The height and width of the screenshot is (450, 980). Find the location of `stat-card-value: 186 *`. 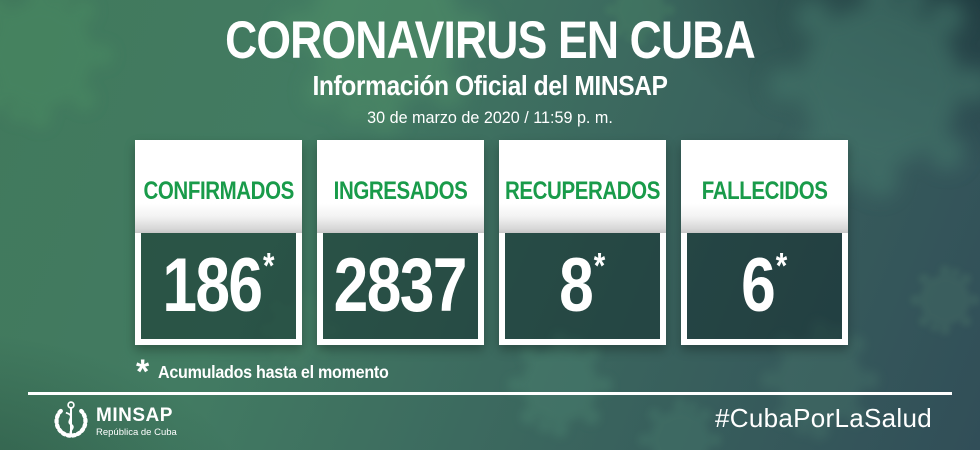

stat-card-value: 186 * is located at coordinates (218, 286).